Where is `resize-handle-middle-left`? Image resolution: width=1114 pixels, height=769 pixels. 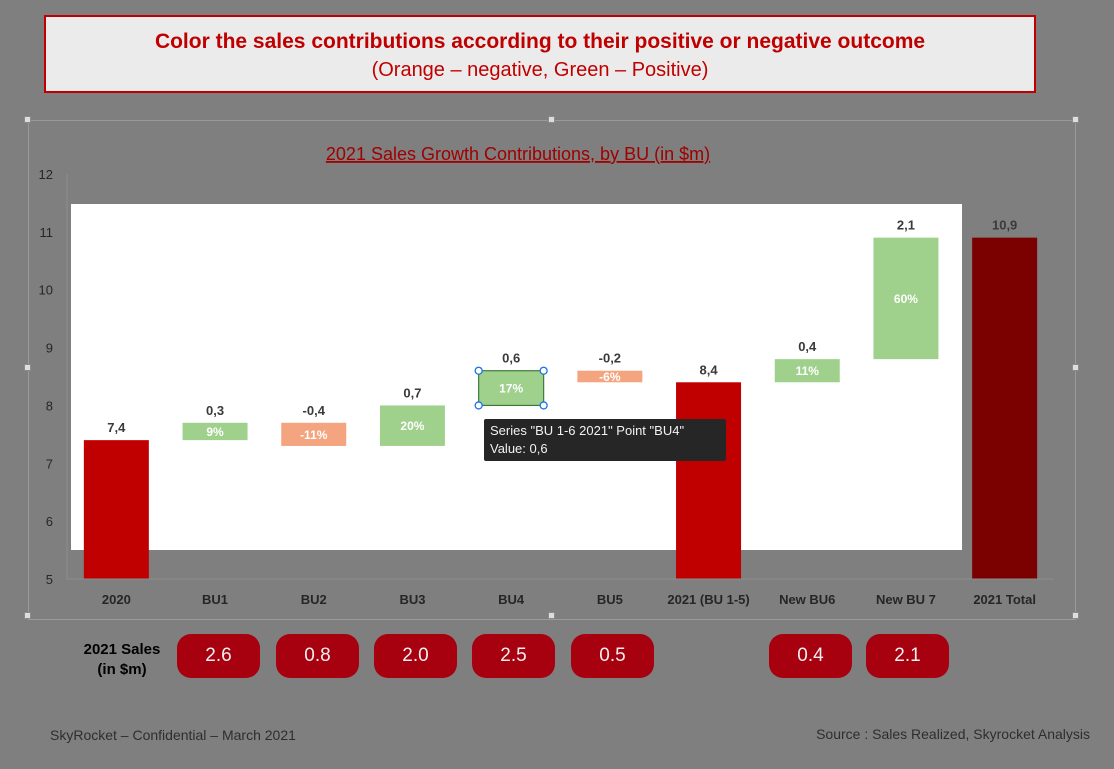 resize-handle-middle-left is located at coordinates (27, 367).